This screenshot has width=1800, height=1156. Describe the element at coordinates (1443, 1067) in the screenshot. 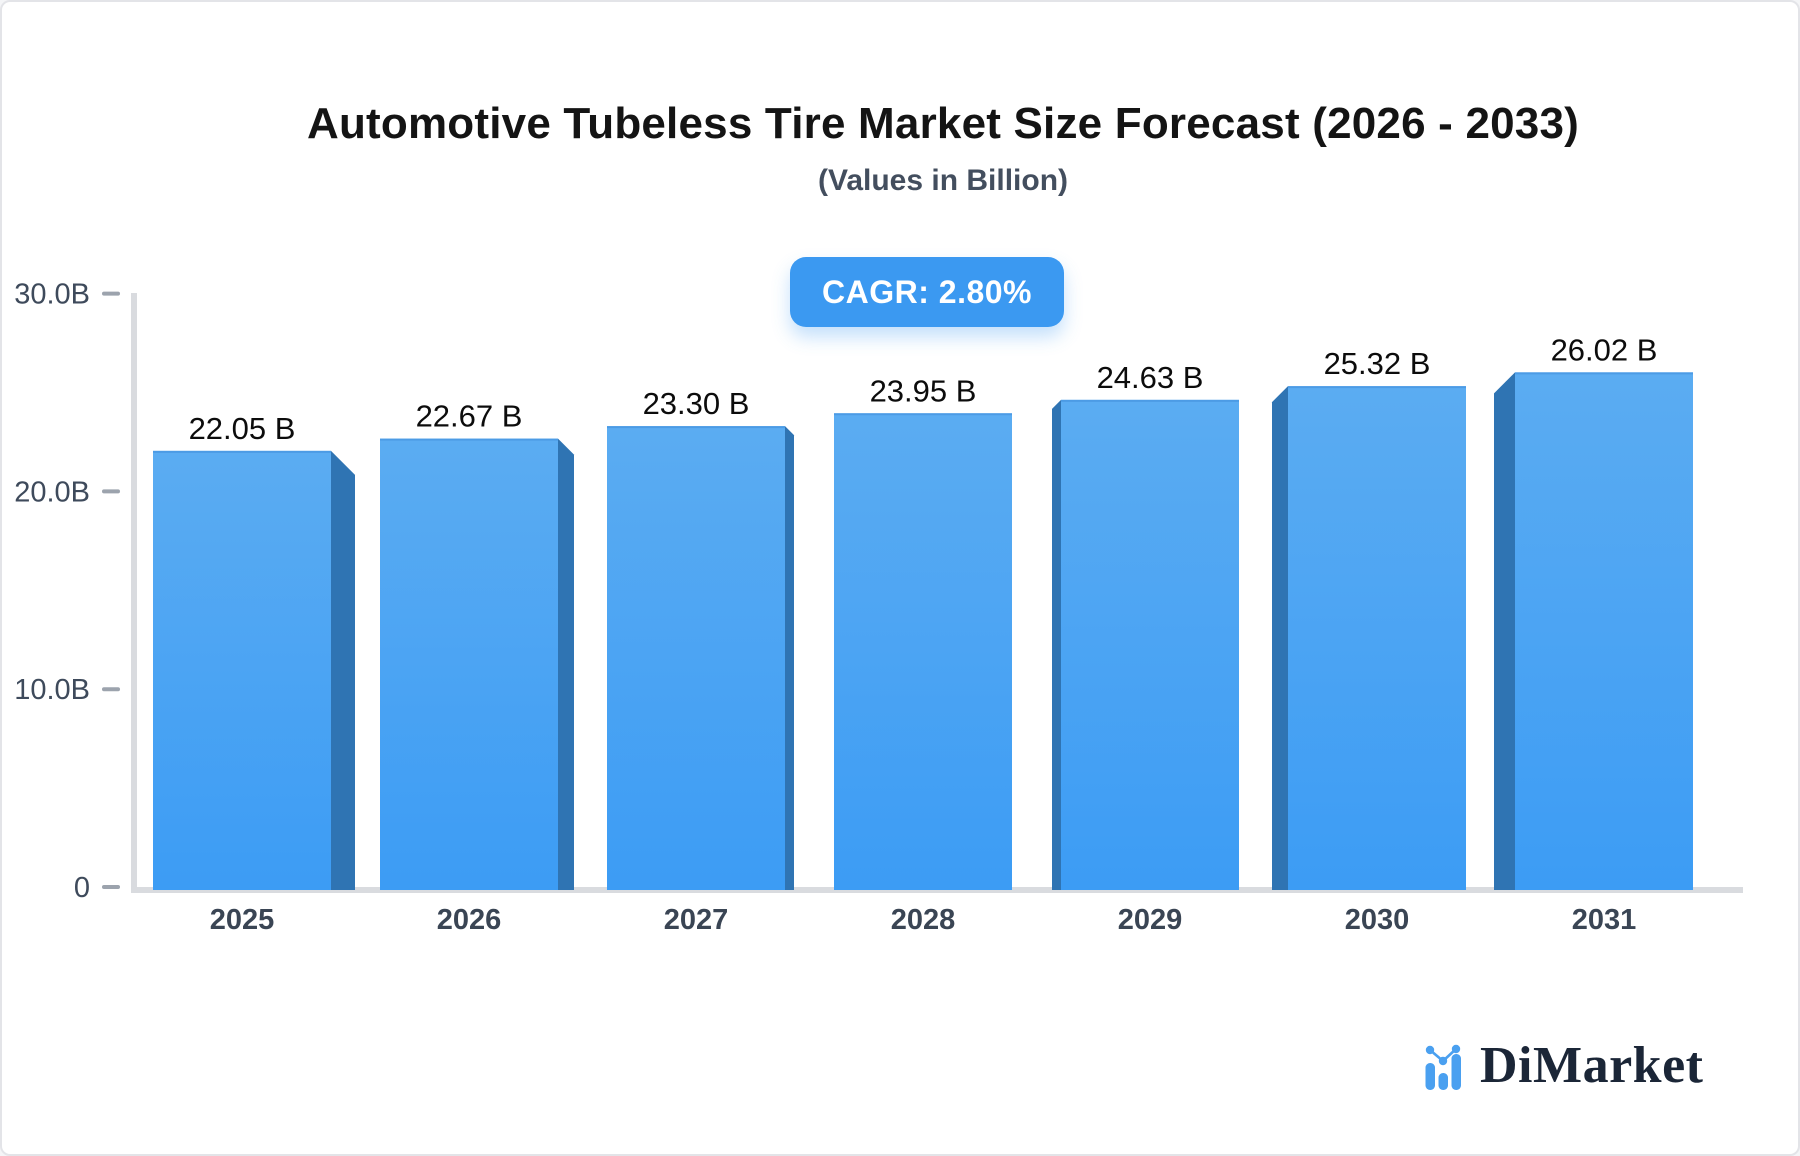

I see `bar-chart-logo-icon` at that location.